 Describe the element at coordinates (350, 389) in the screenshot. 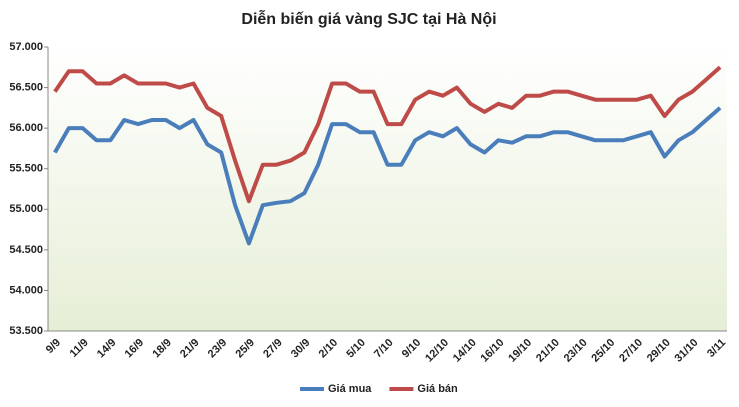

I see `legend-label: Giá mua` at that location.